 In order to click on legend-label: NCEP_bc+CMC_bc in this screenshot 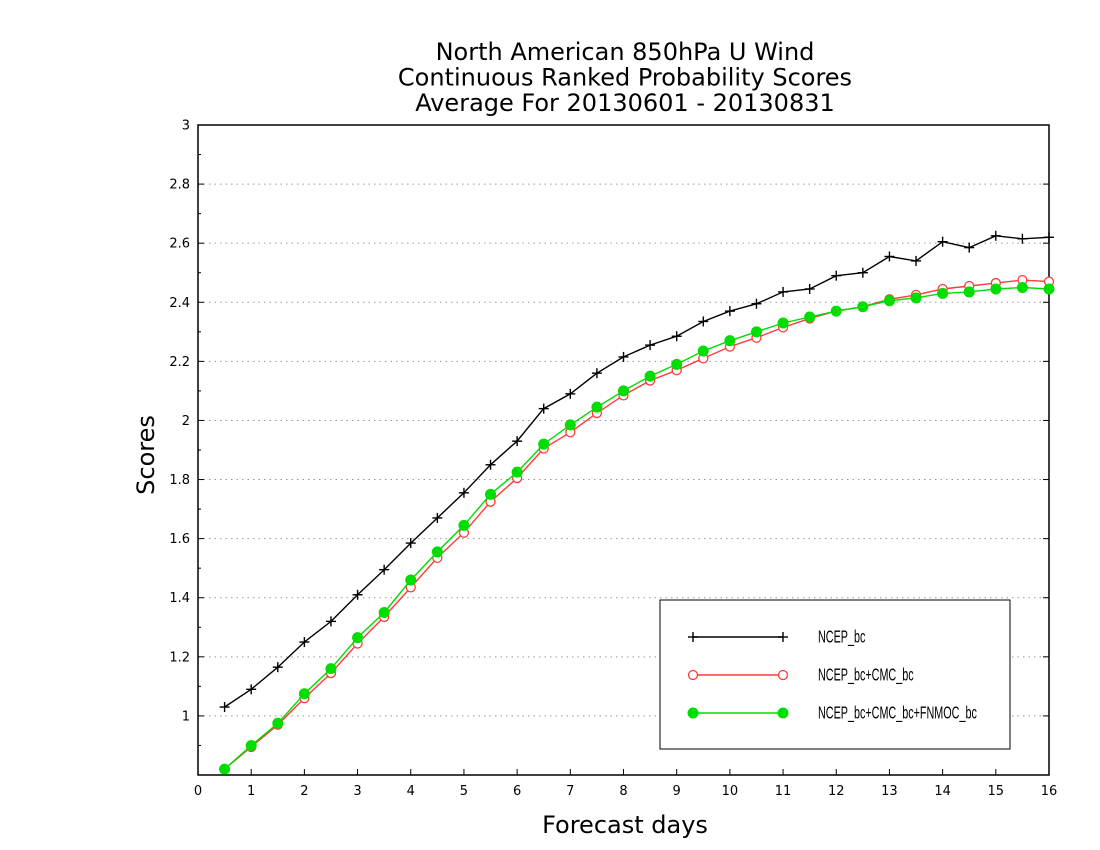, I will do `click(866, 675)`.